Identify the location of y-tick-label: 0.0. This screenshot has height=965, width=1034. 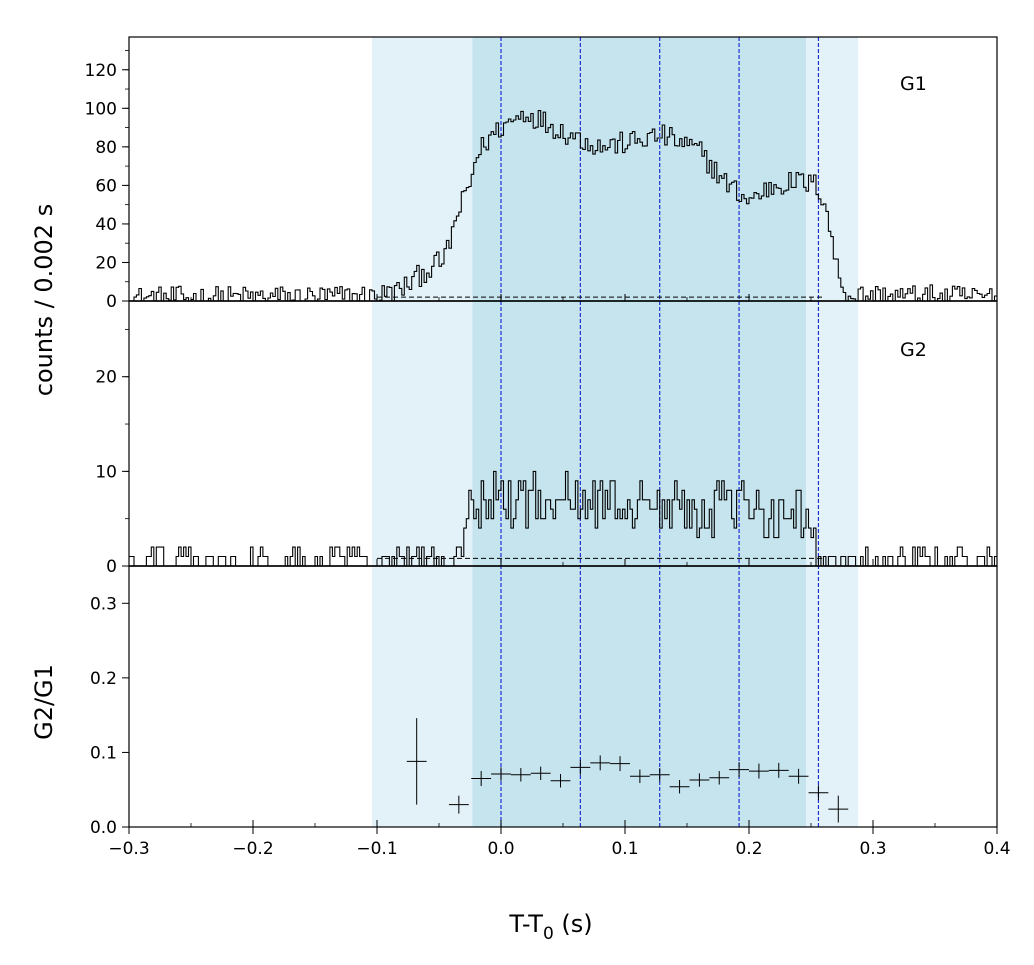
(103, 828).